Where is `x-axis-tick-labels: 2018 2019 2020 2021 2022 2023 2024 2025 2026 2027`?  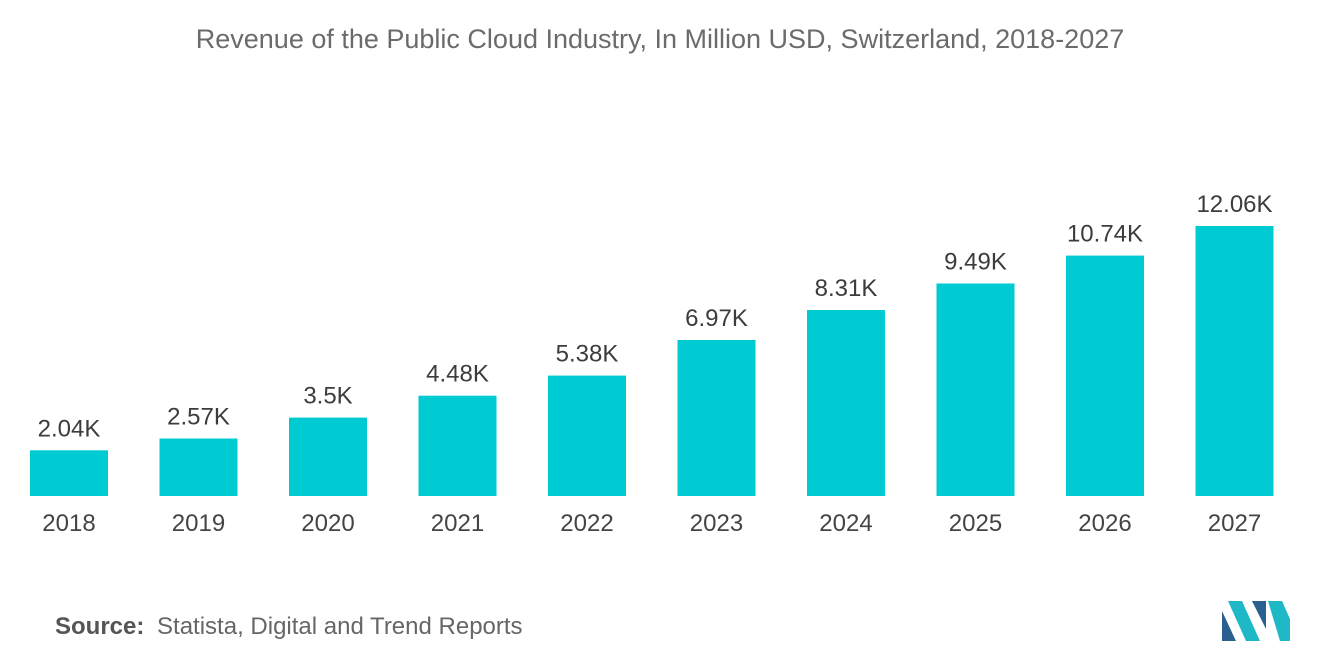 x-axis-tick-labels: 2018 2019 2020 2021 2022 2023 2024 2025 2026 2027 is located at coordinates (651, 523).